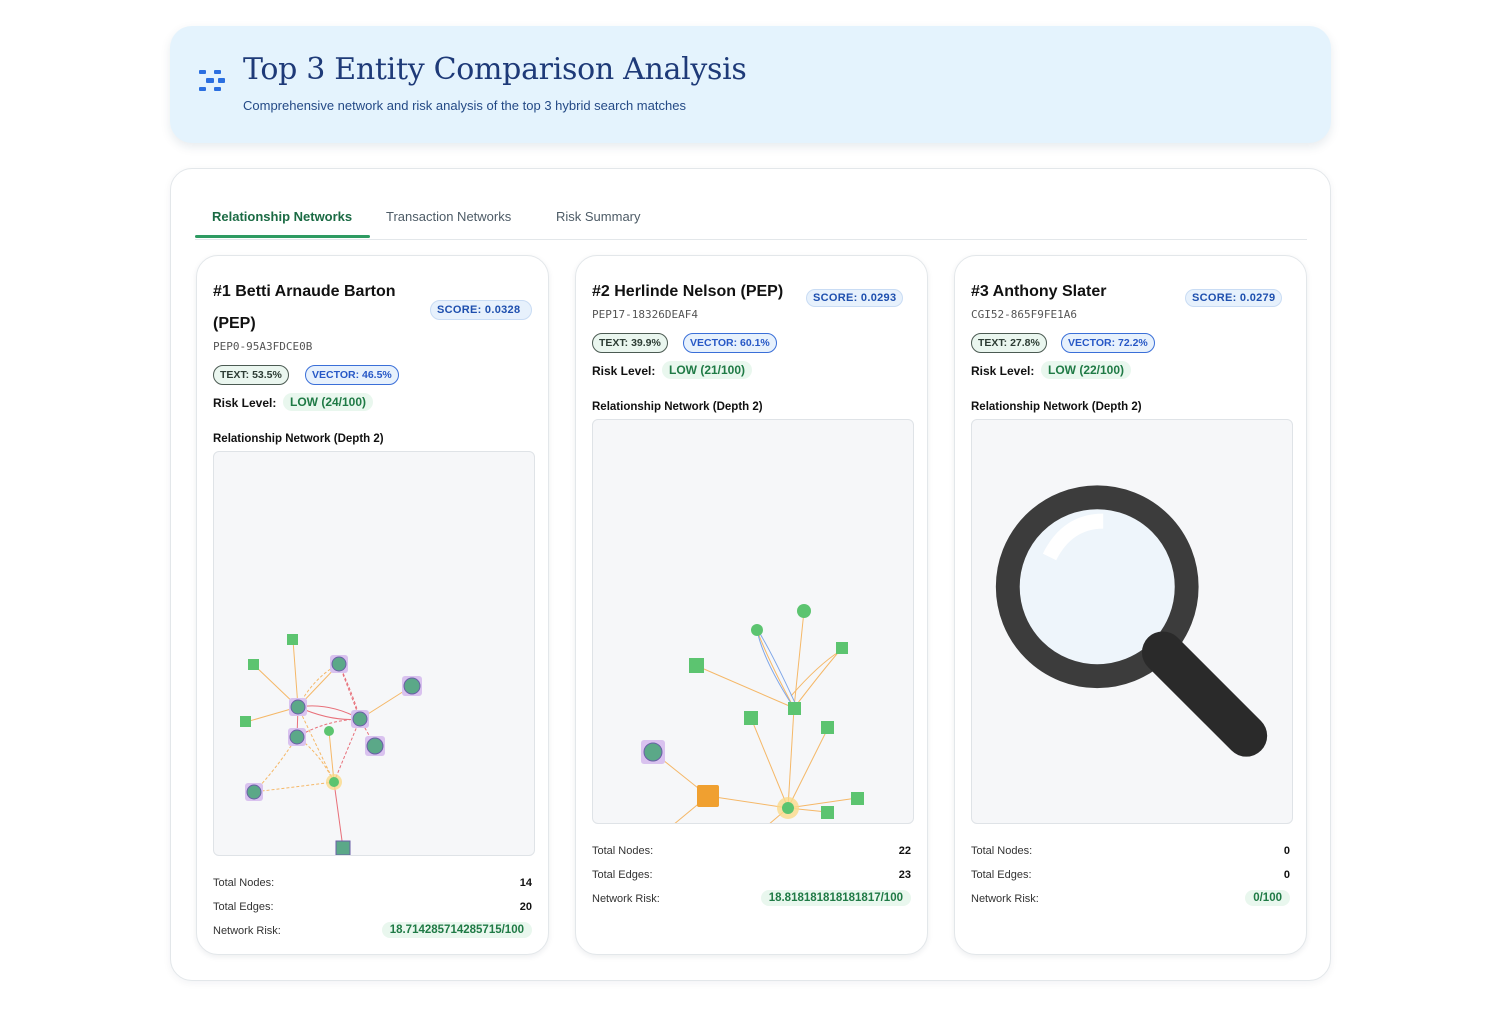  I want to click on total-nodes-value: 22, so click(904, 851).